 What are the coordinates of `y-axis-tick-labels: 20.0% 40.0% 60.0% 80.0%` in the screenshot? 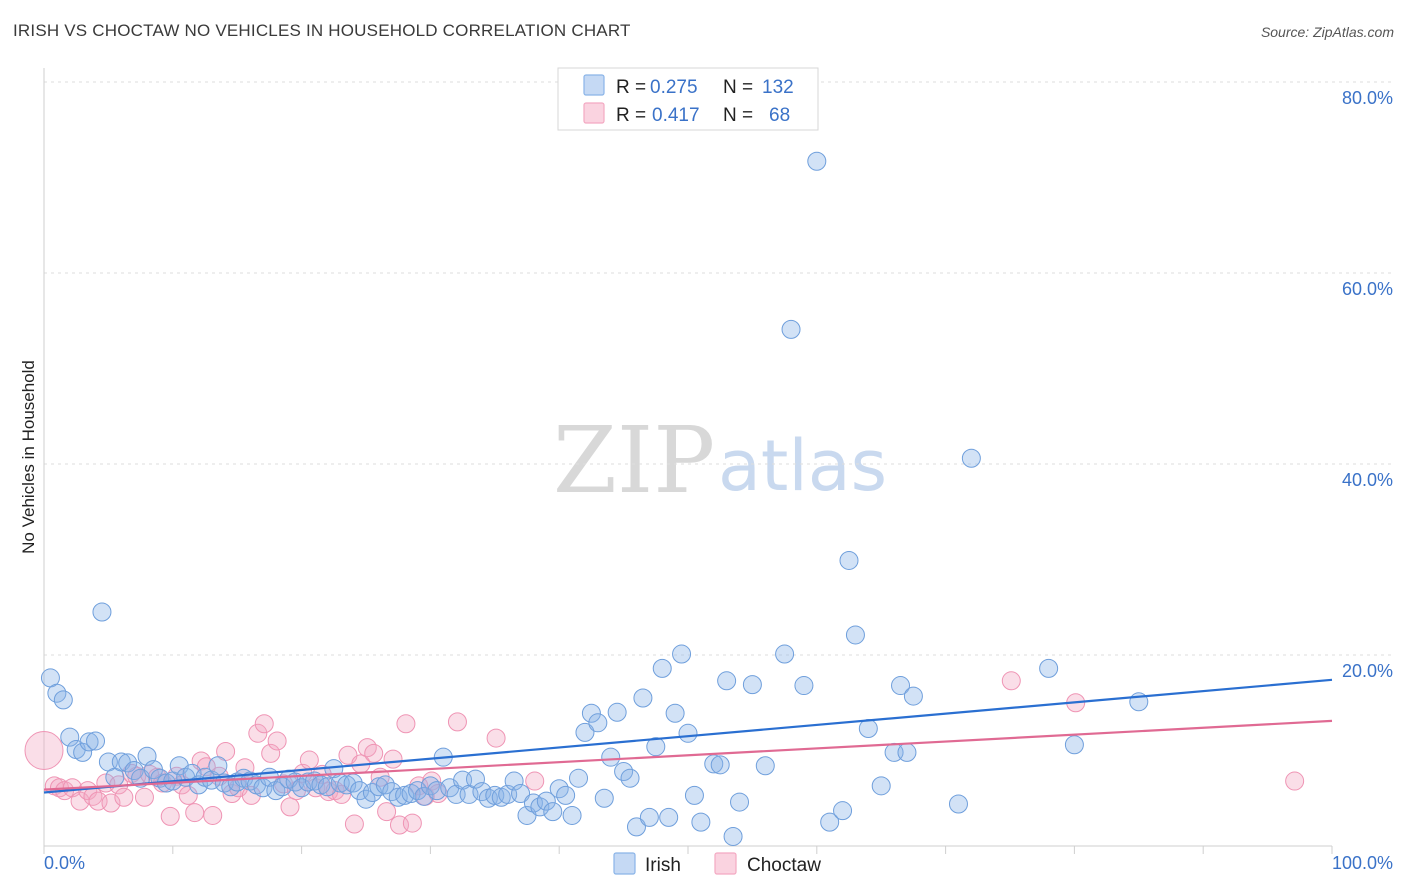 It's located at (1367, 384).